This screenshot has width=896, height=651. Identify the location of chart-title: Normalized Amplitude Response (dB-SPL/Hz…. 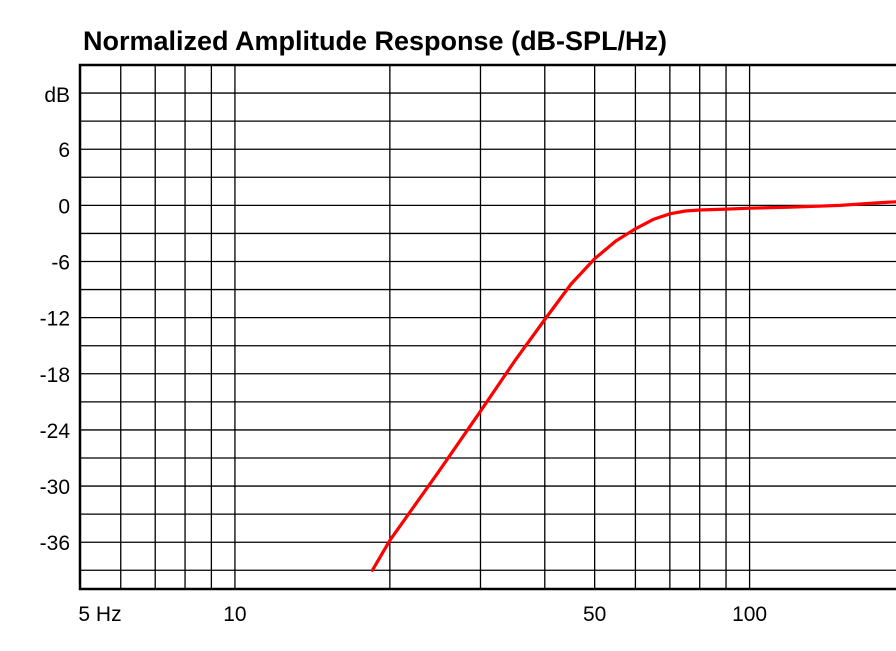
(375, 41).